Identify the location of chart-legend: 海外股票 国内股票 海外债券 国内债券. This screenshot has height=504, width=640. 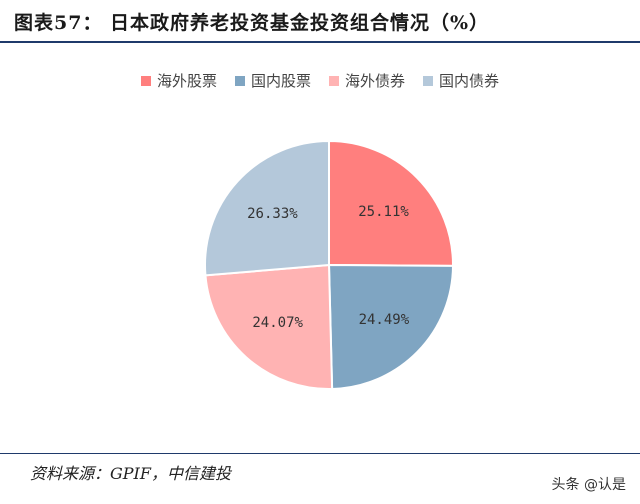
(320, 80).